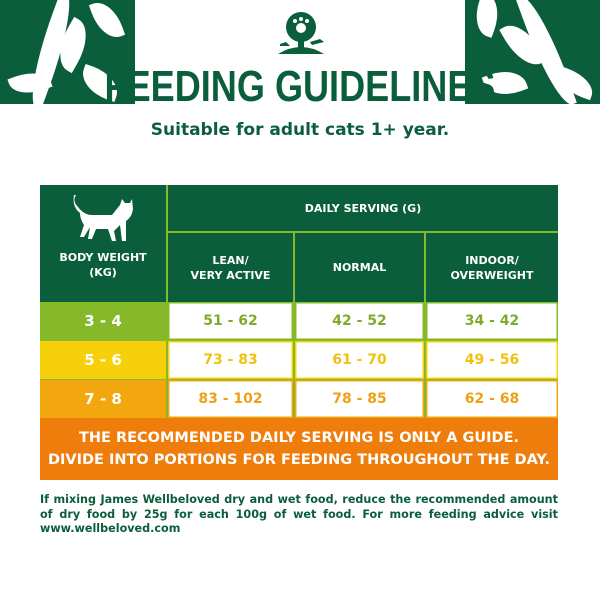  What do you see at coordinates (103, 218) in the screenshot?
I see `cat-icon` at bounding box center [103, 218].